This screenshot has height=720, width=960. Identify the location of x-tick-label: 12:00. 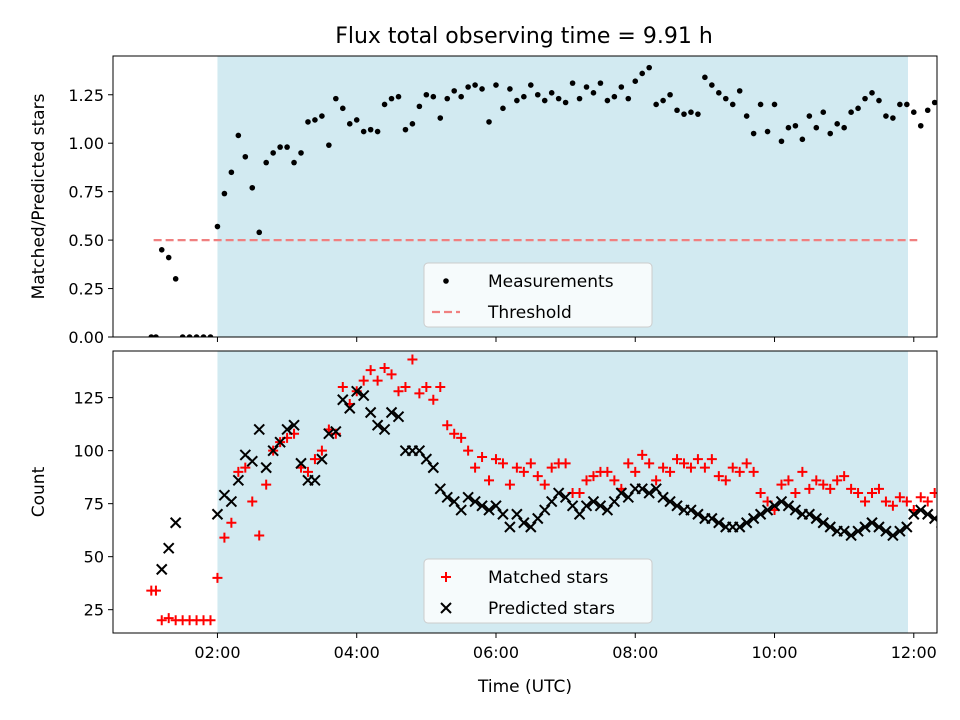
(914, 652).